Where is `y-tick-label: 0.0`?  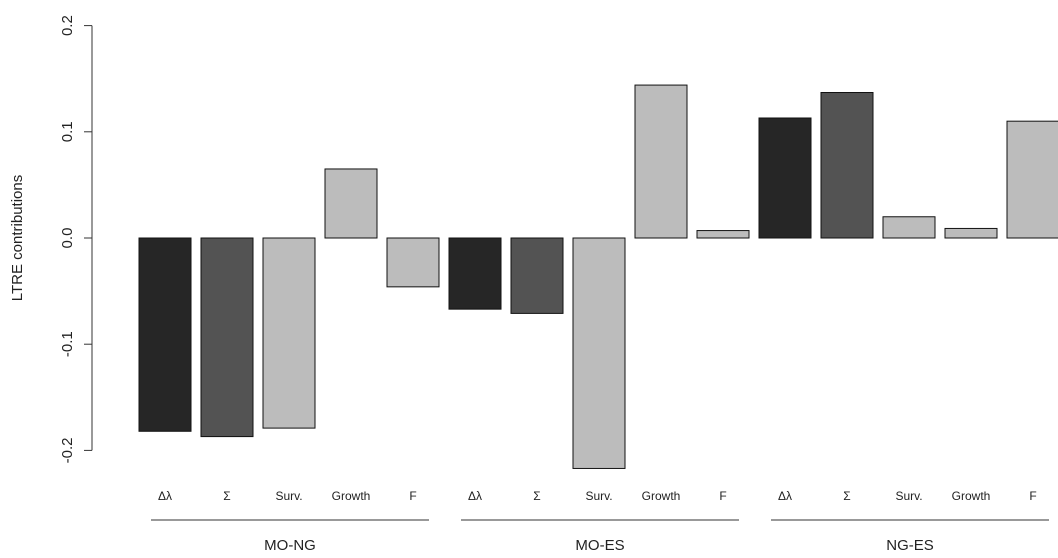 y-tick-label: 0.0 is located at coordinates (67, 238).